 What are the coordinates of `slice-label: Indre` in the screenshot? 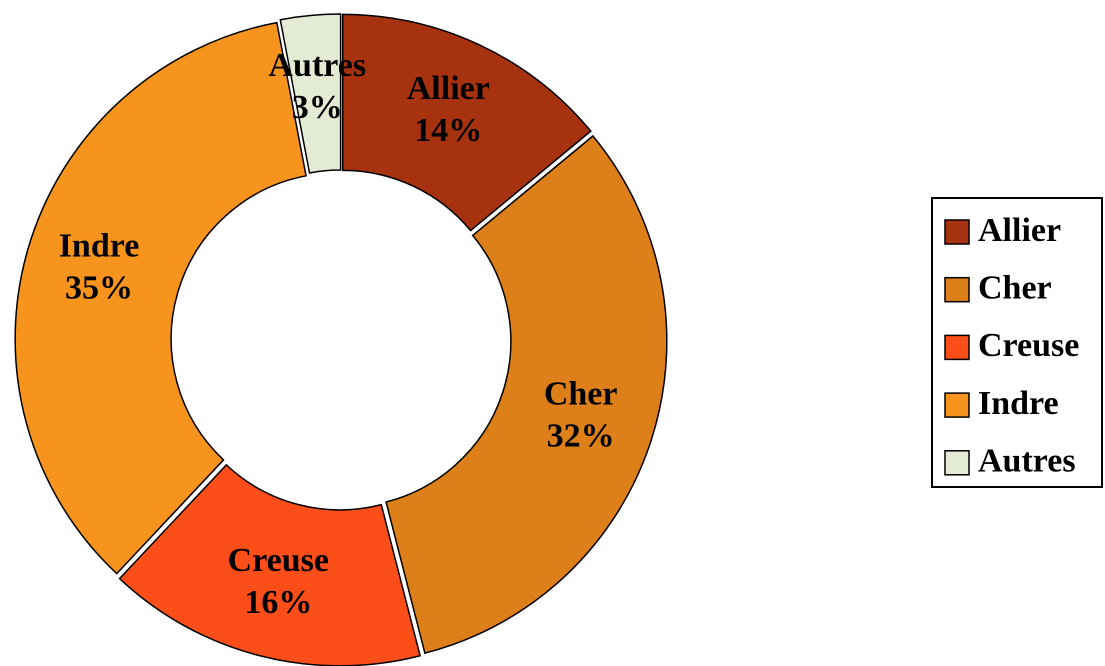 It's located at (99, 245).